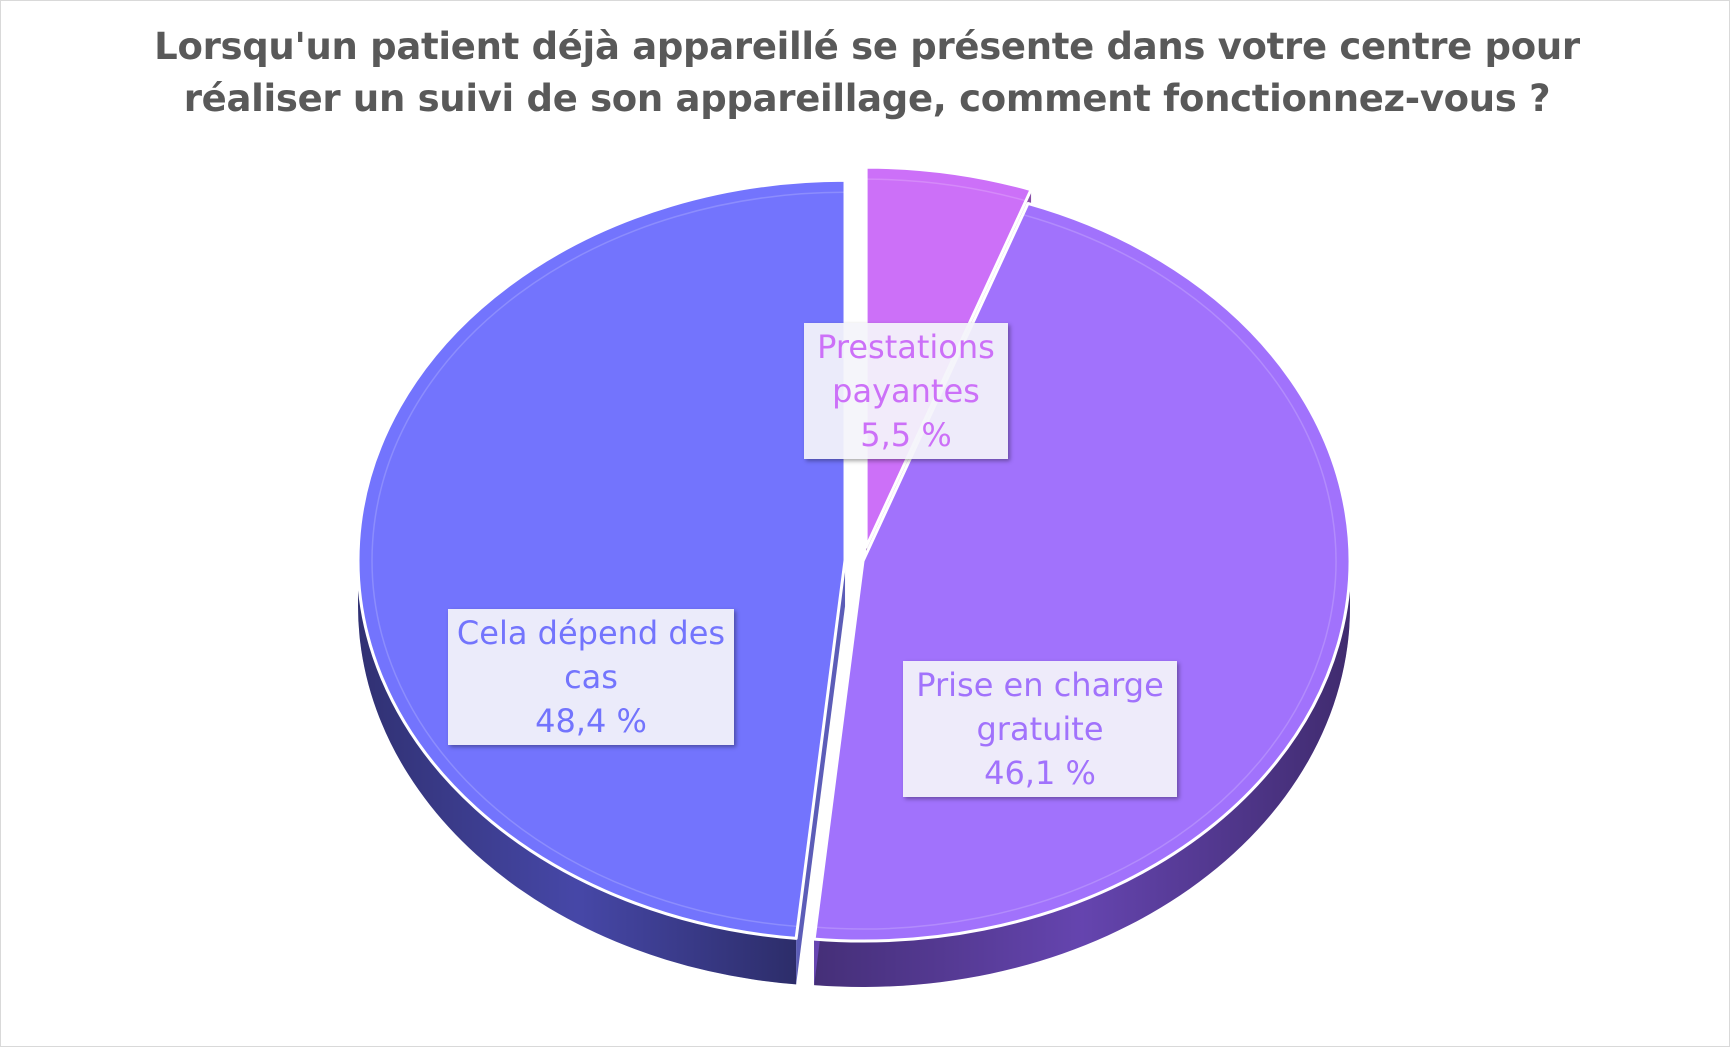  What do you see at coordinates (906, 435) in the screenshot?
I see `slice-label-value: 5,5 %` at bounding box center [906, 435].